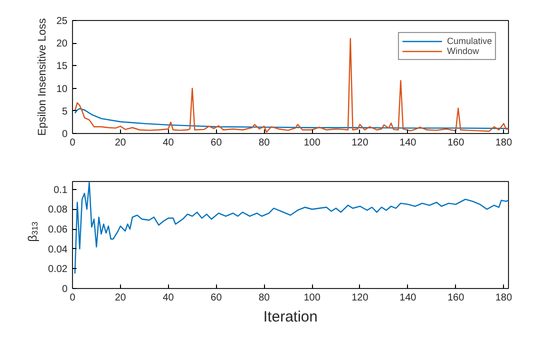  What do you see at coordinates (291, 119) in the screenshot?
I see `line-series` at bounding box center [291, 119].